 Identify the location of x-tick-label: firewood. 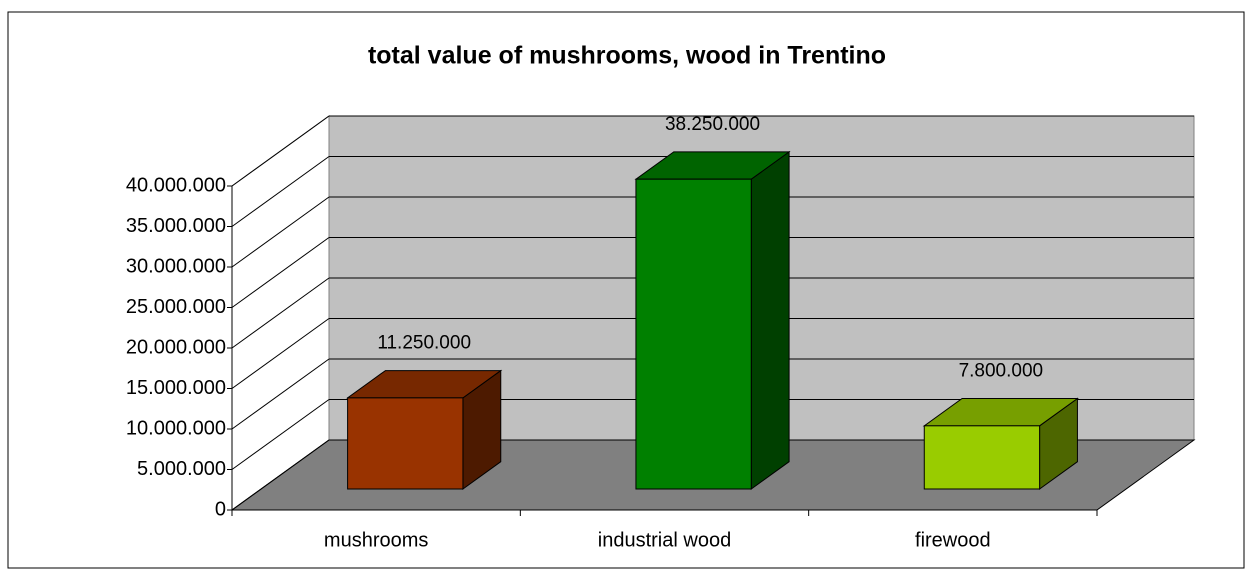
(953, 540).